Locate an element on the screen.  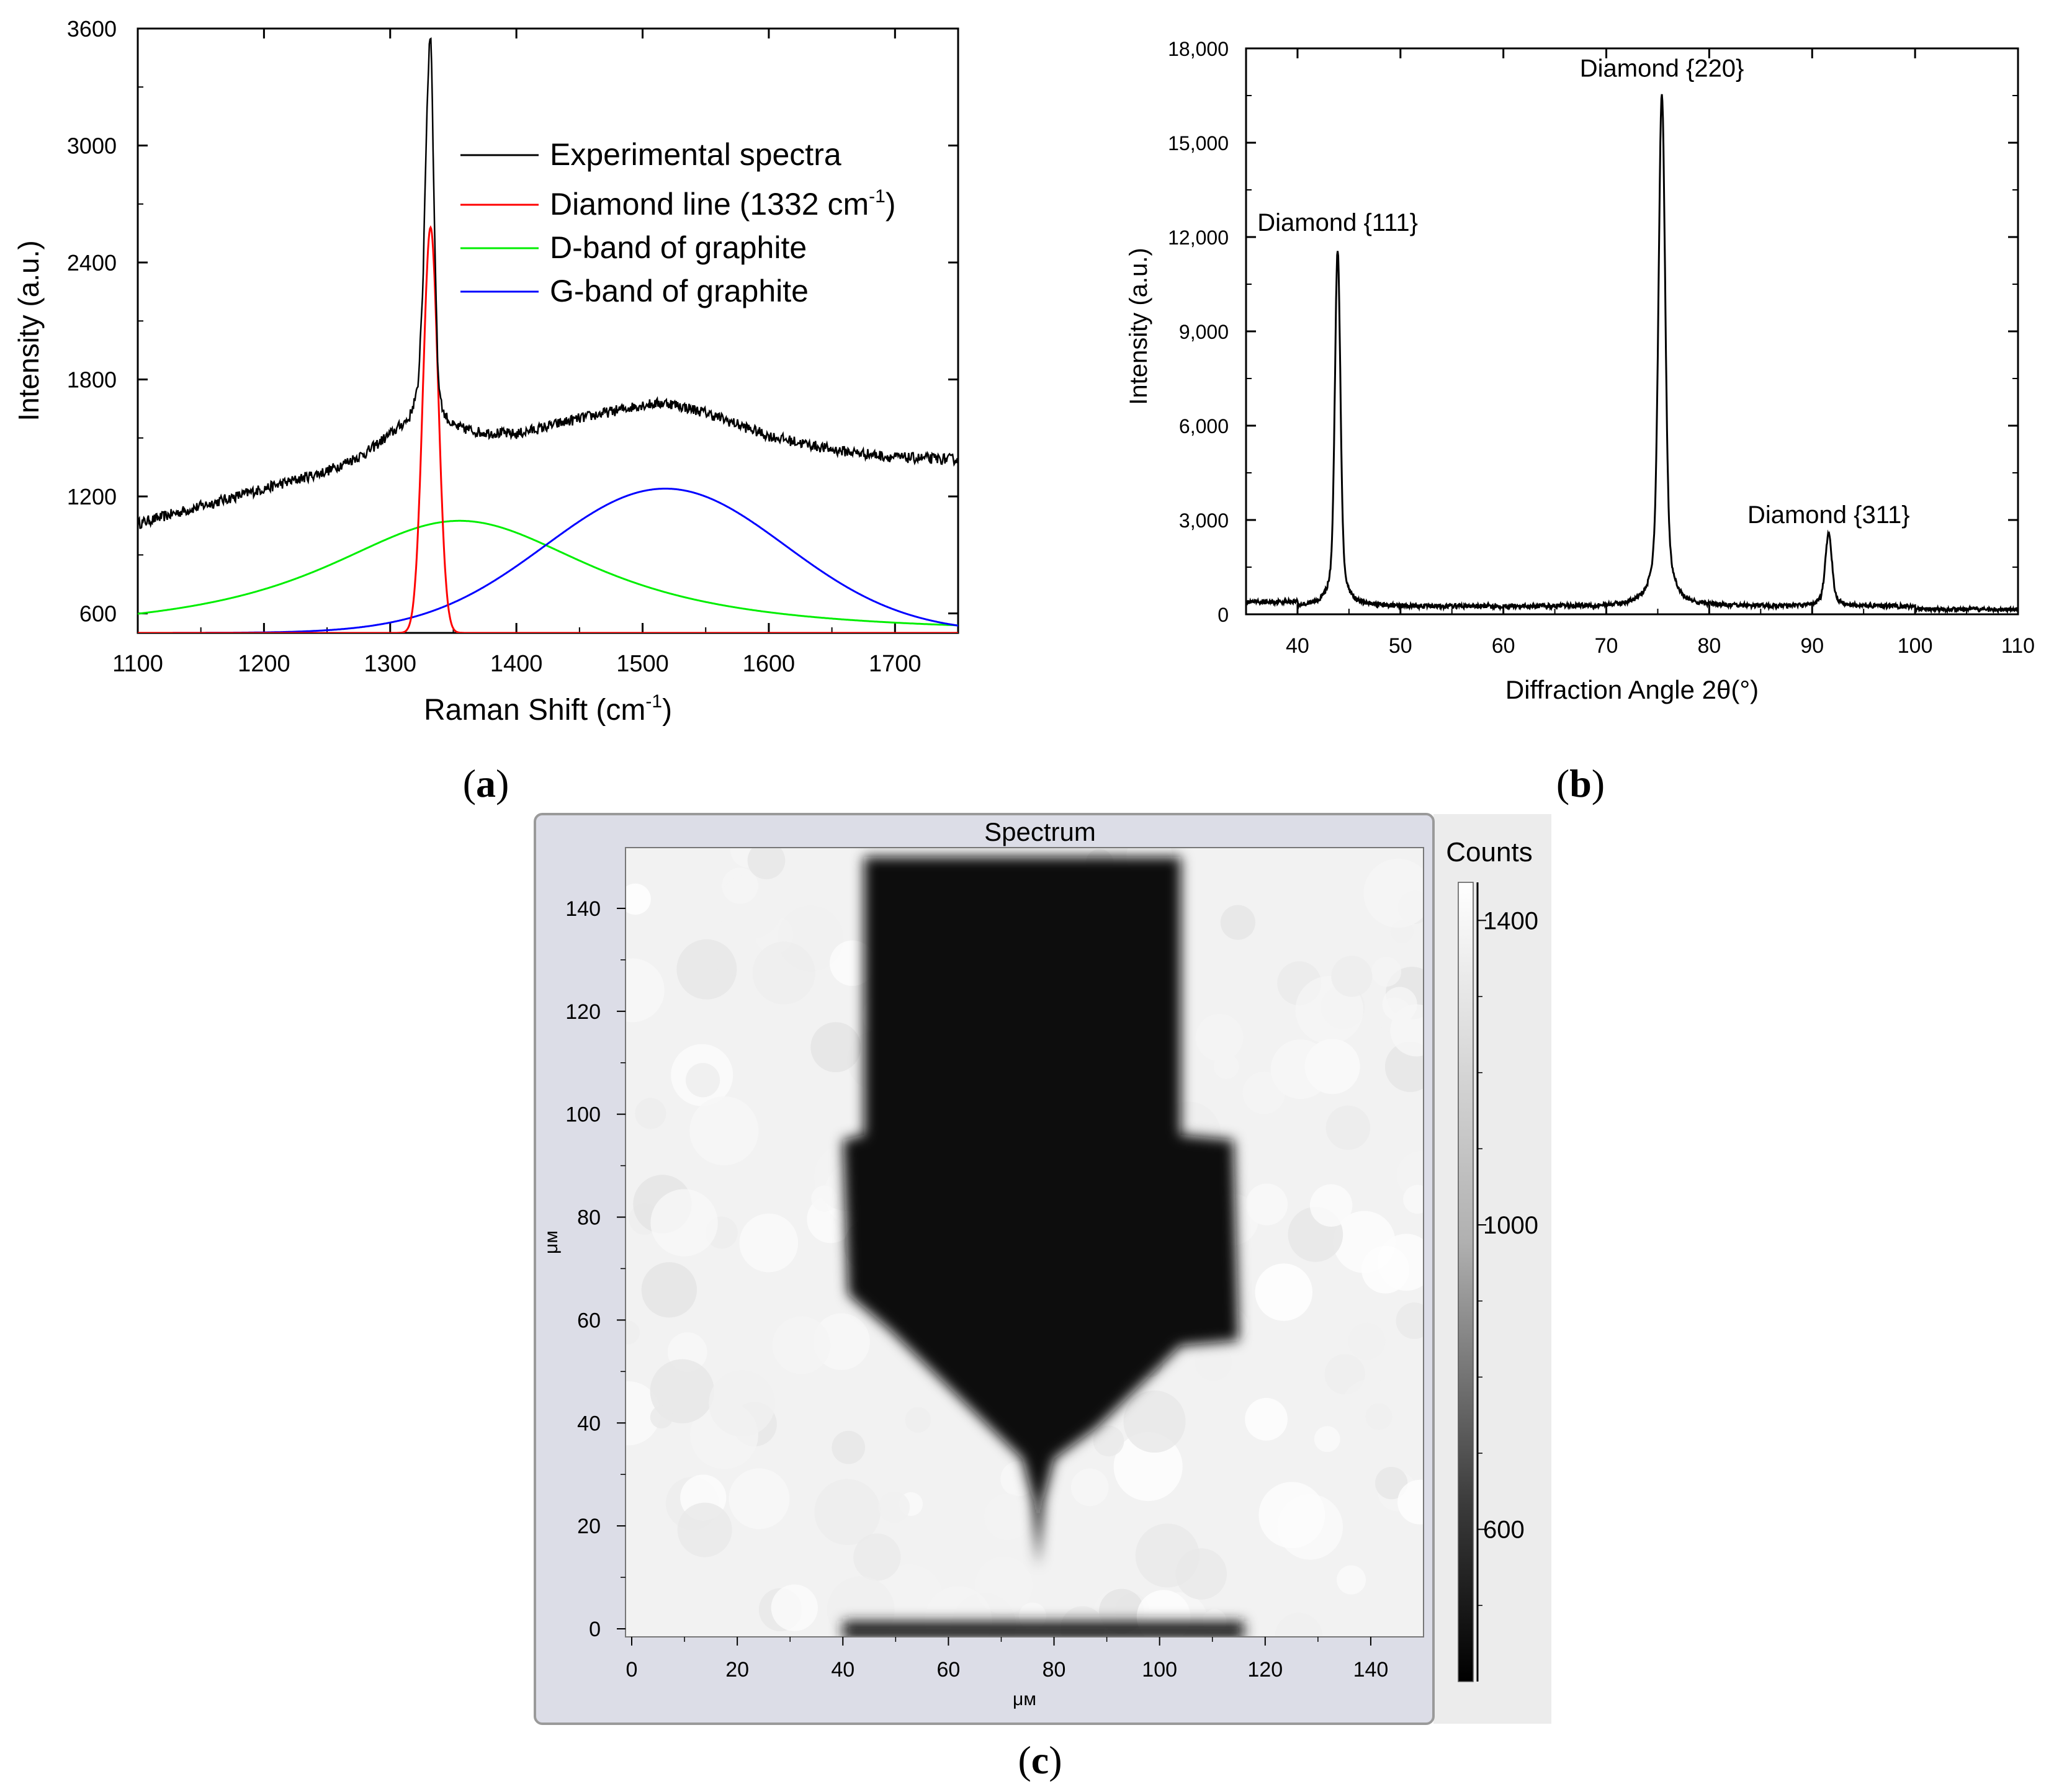
xrd-x-tick-label: 80 is located at coordinates (1709, 646).